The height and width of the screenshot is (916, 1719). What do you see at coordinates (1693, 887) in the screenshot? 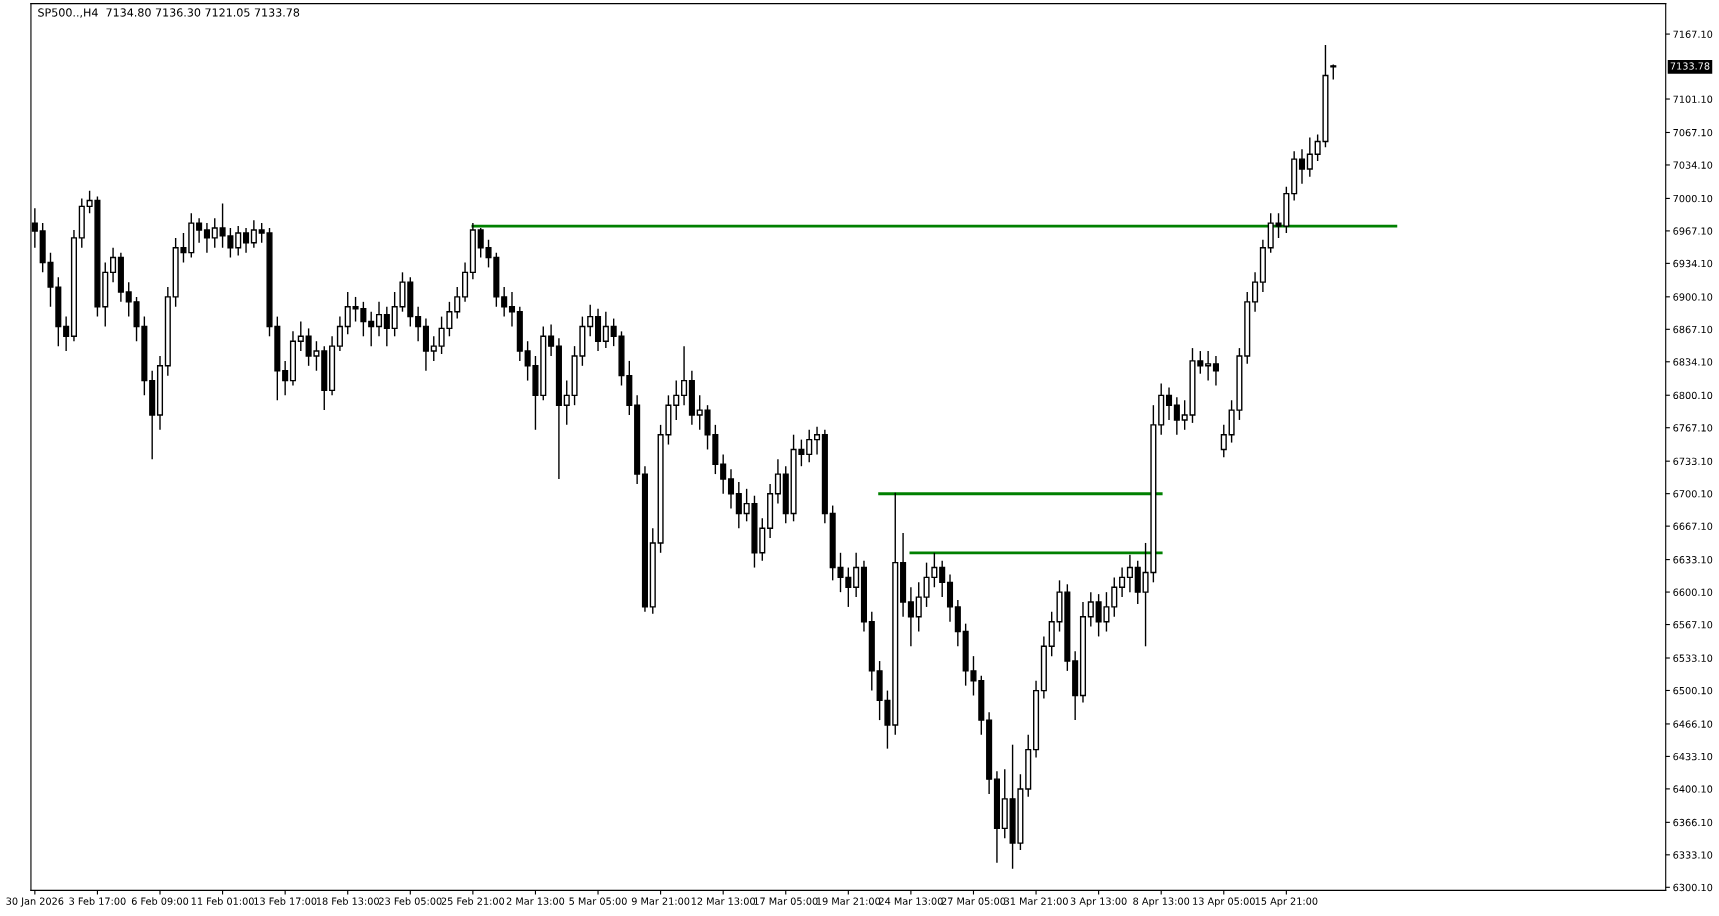
I see `y-tick-label: 6300.10` at bounding box center [1693, 887].